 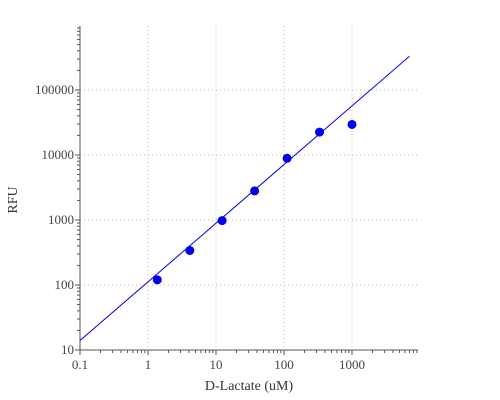 I want to click on x-tick-label: 1, so click(x=148, y=364).